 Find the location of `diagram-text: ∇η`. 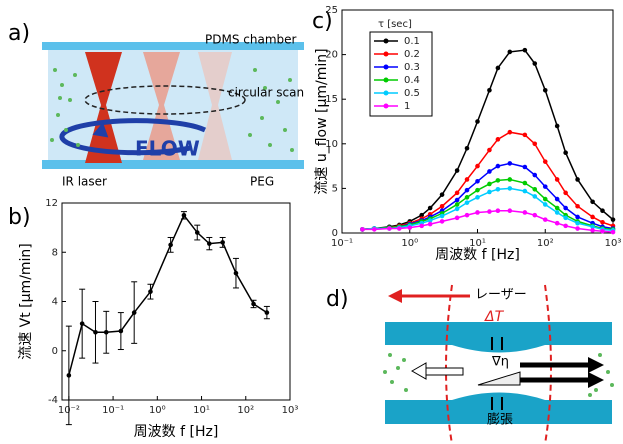

diagram-text: ∇η is located at coordinates (500, 362).